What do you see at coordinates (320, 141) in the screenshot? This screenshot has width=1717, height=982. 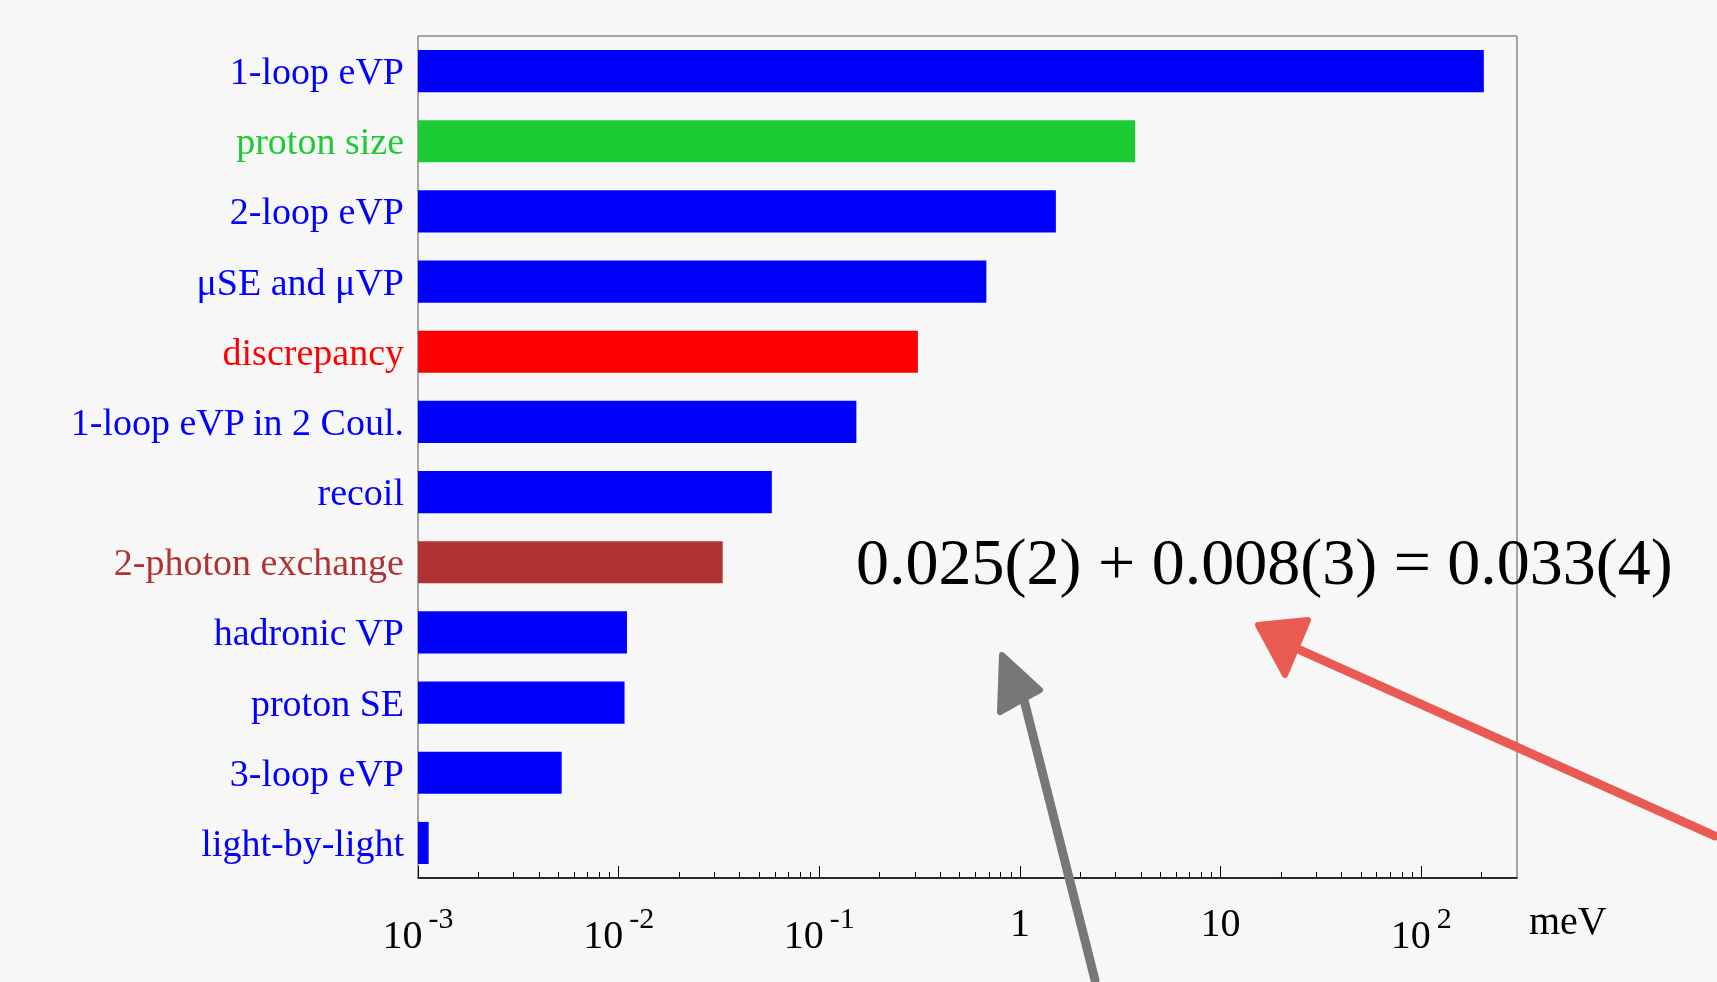 I see `y-tick-label: proton size` at bounding box center [320, 141].